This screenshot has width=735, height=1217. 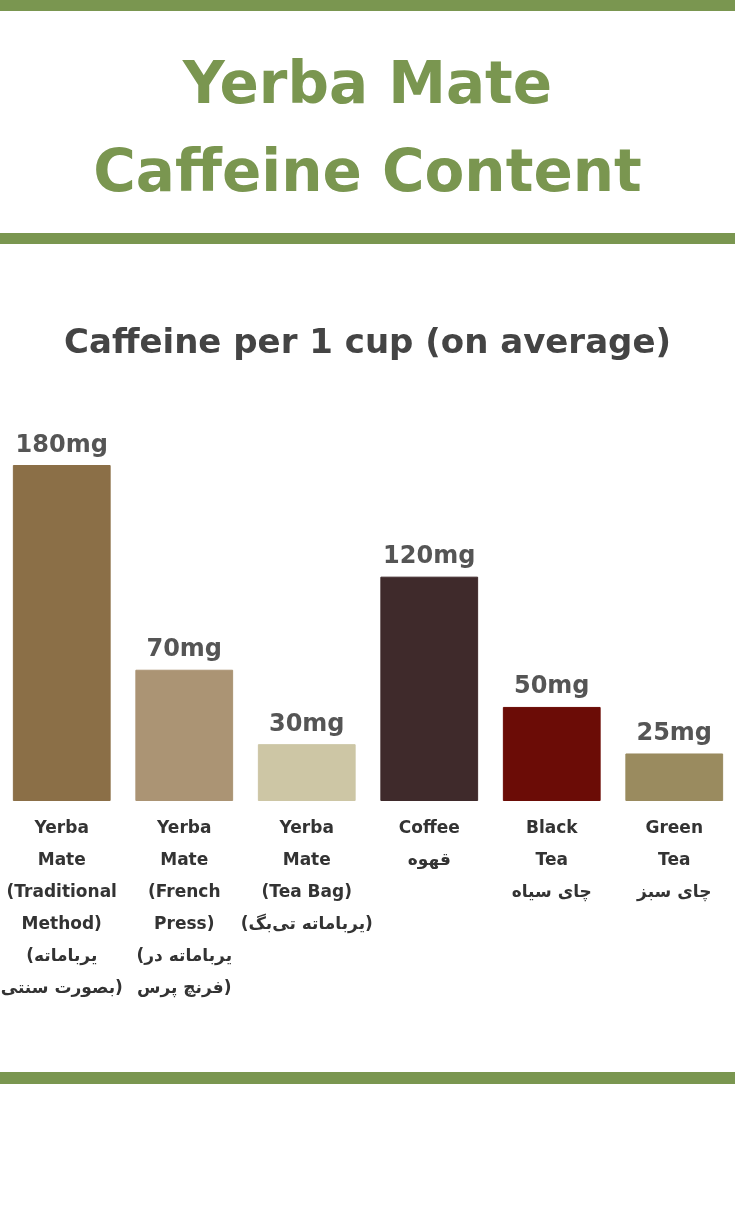 I want to click on chart-subtitle: Caffeine per 1 cup (on average), so click(x=367, y=340).